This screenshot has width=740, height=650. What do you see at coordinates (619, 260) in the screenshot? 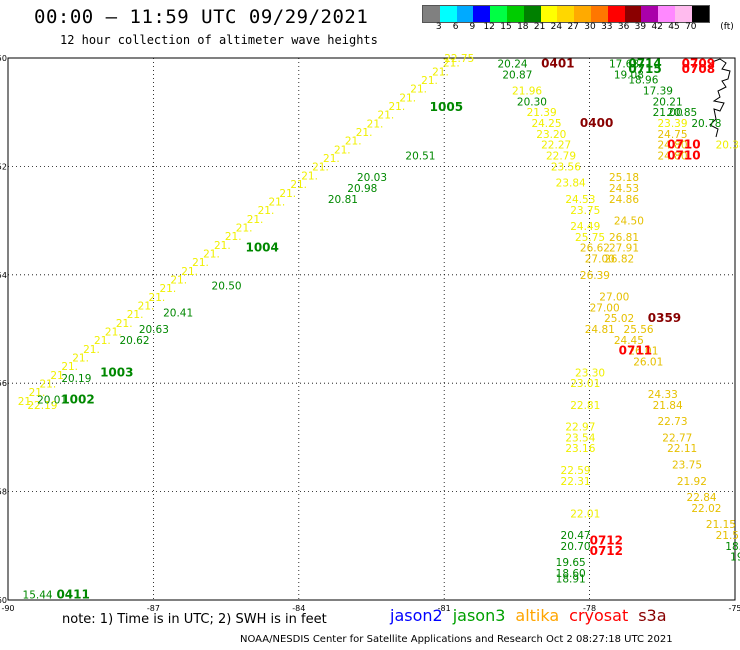
I see `swh-label: 26.82` at bounding box center [619, 260].